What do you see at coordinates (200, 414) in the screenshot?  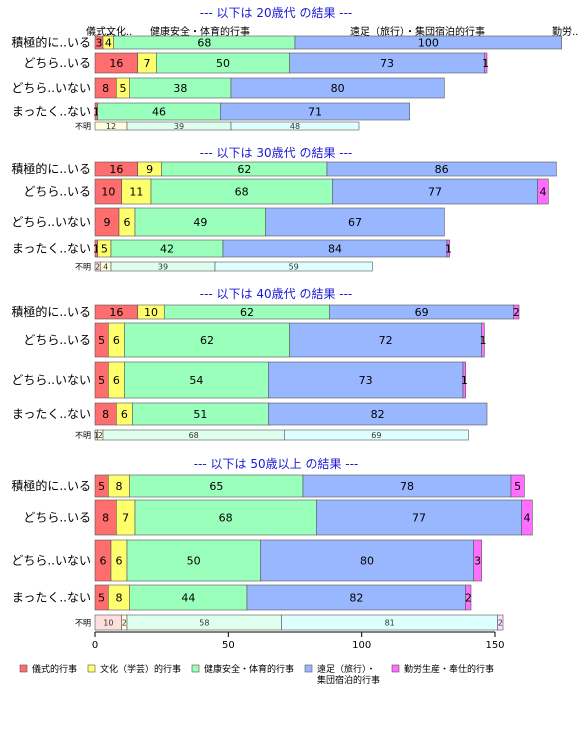 I see `data-label: 51` at bounding box center [200, 414].